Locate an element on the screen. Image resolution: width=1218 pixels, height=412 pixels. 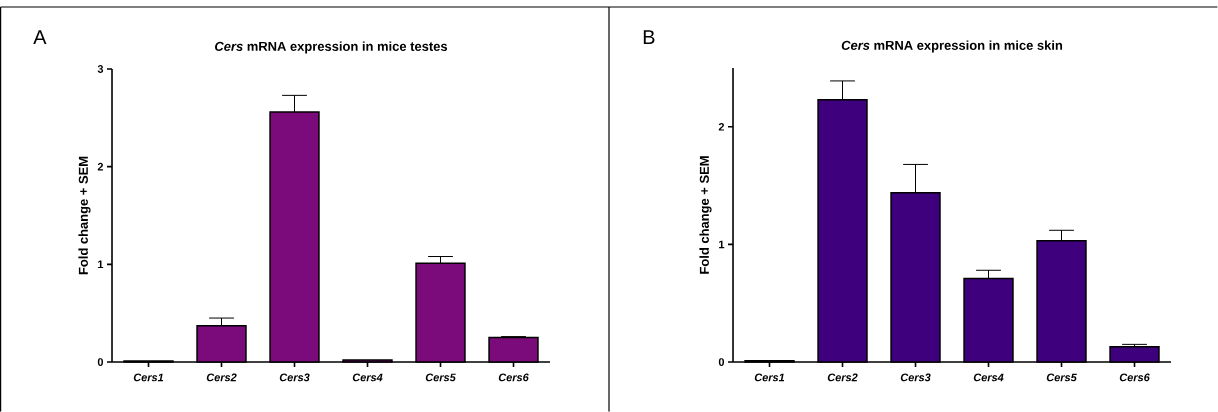
y-tick-label: 3 is located at coordinates (100, 69).